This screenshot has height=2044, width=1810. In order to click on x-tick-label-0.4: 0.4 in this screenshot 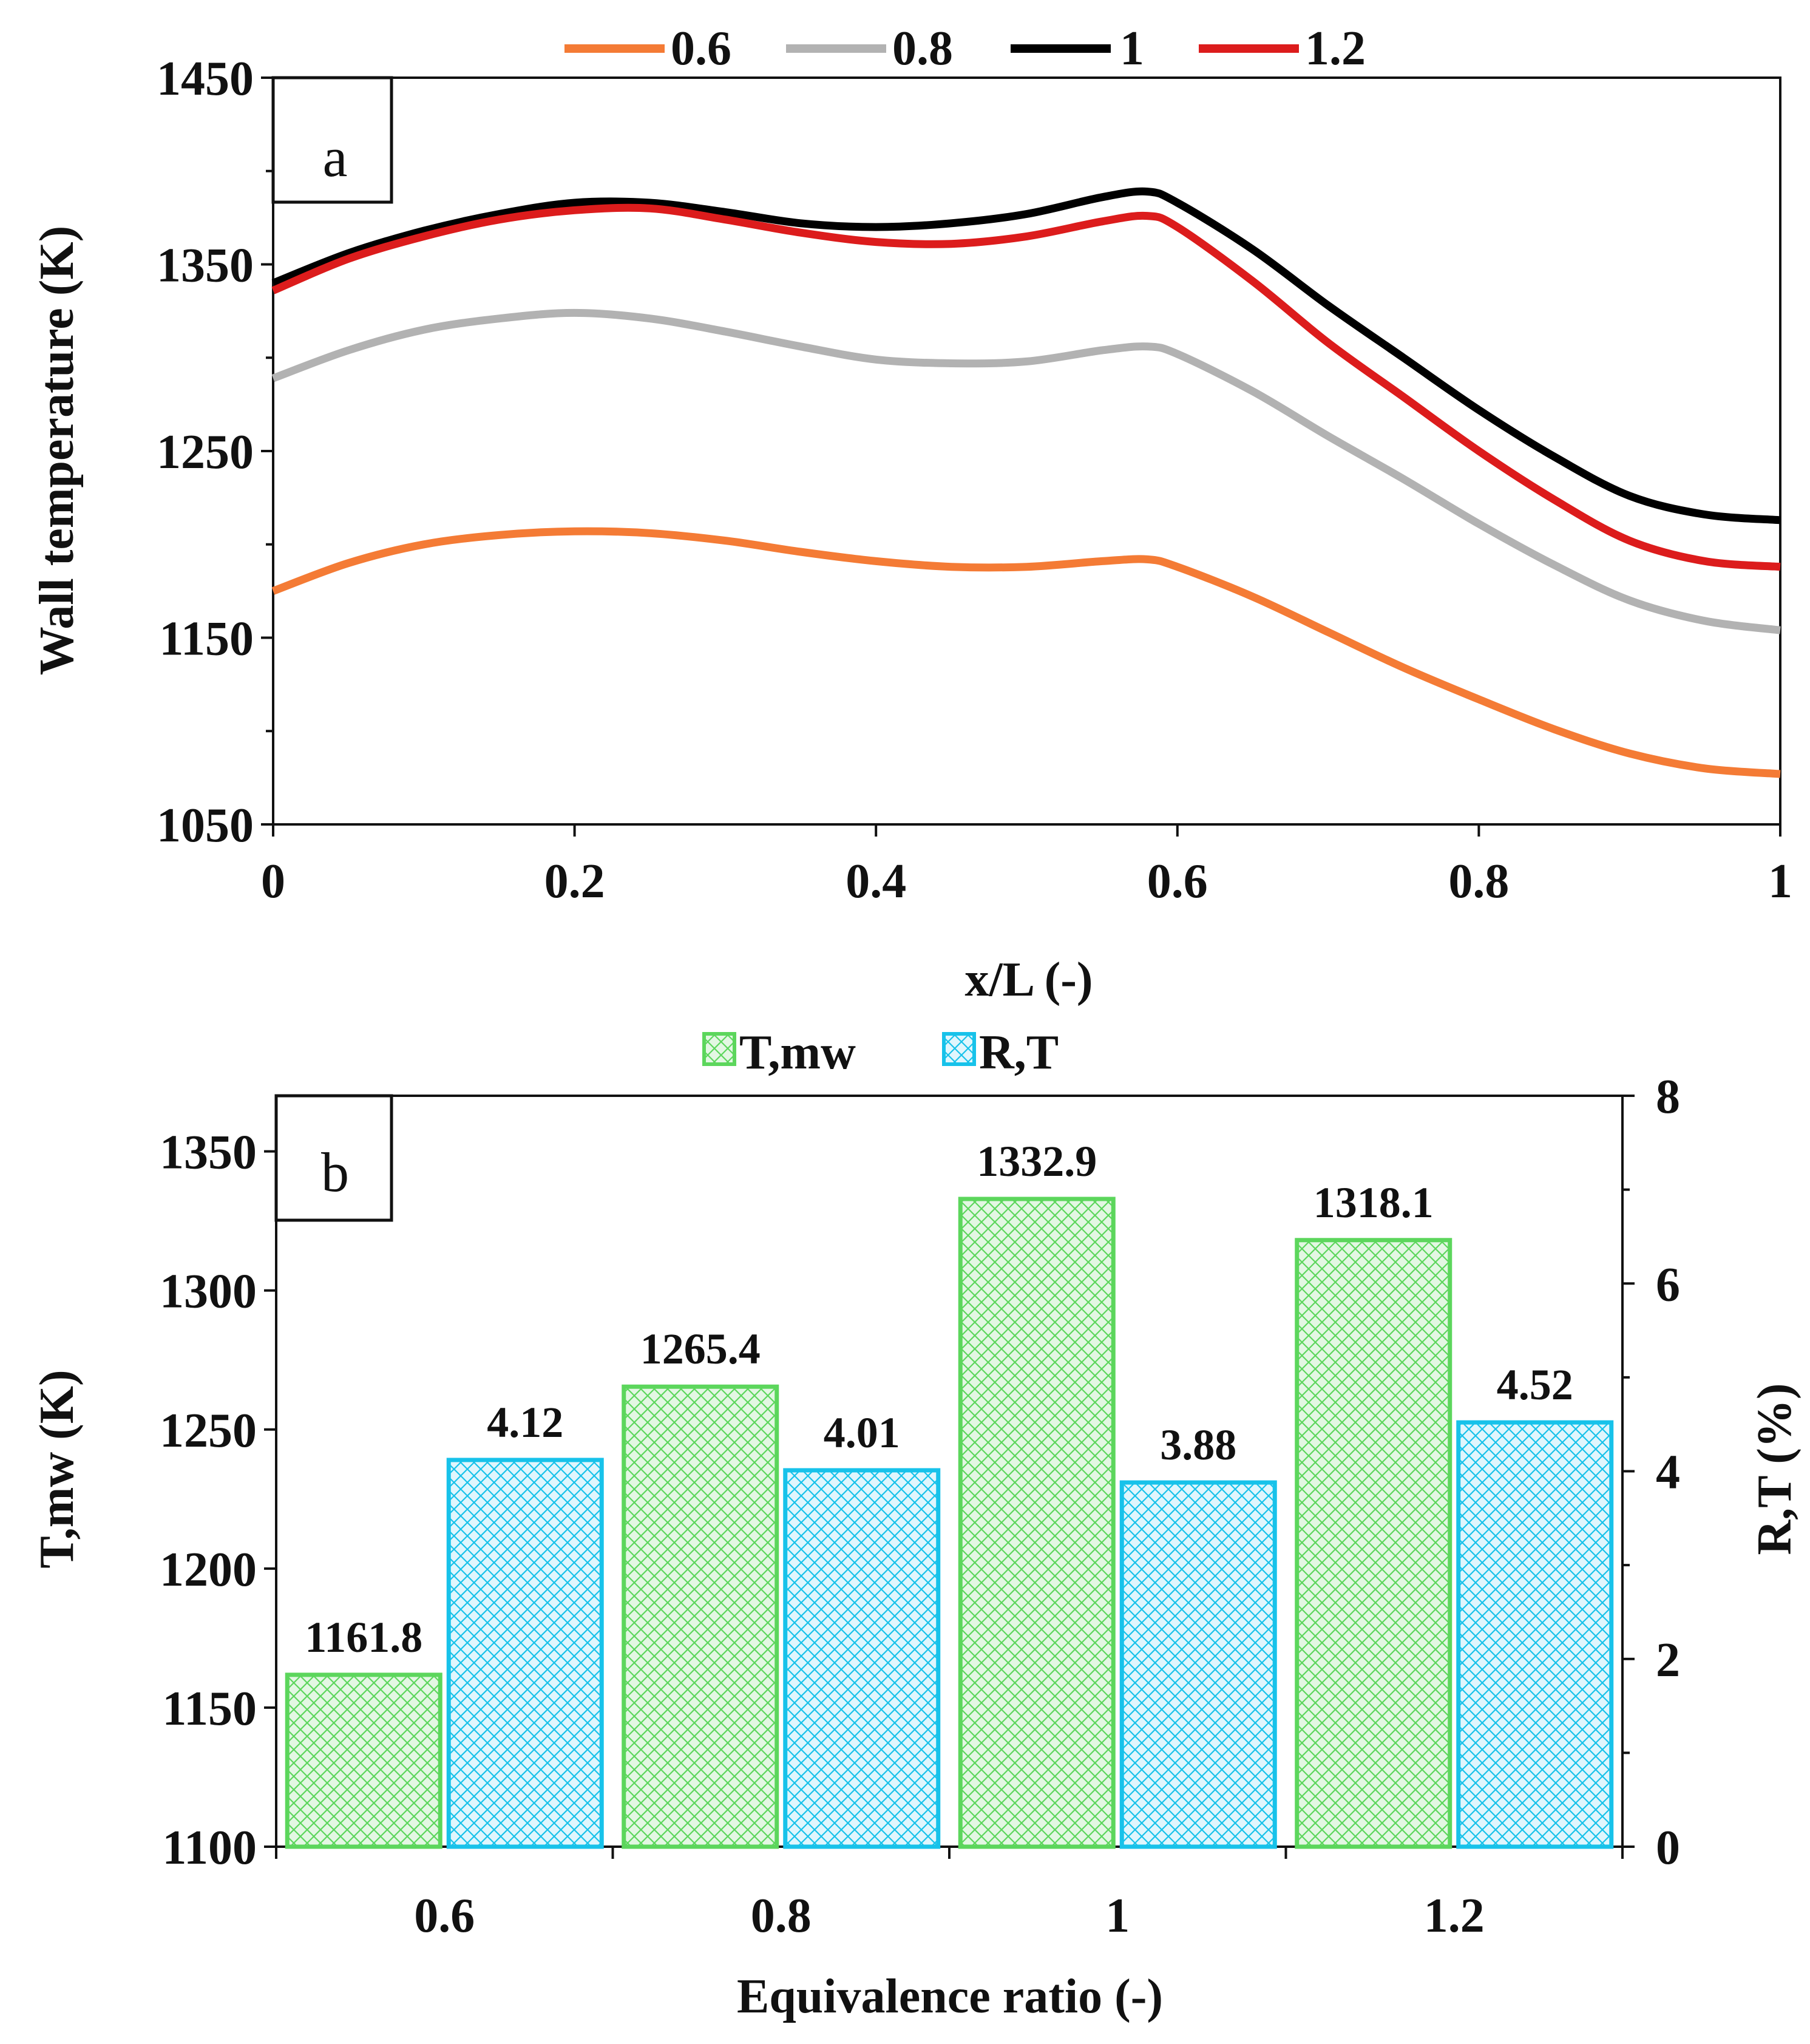, I will do `click(876, 882)`.